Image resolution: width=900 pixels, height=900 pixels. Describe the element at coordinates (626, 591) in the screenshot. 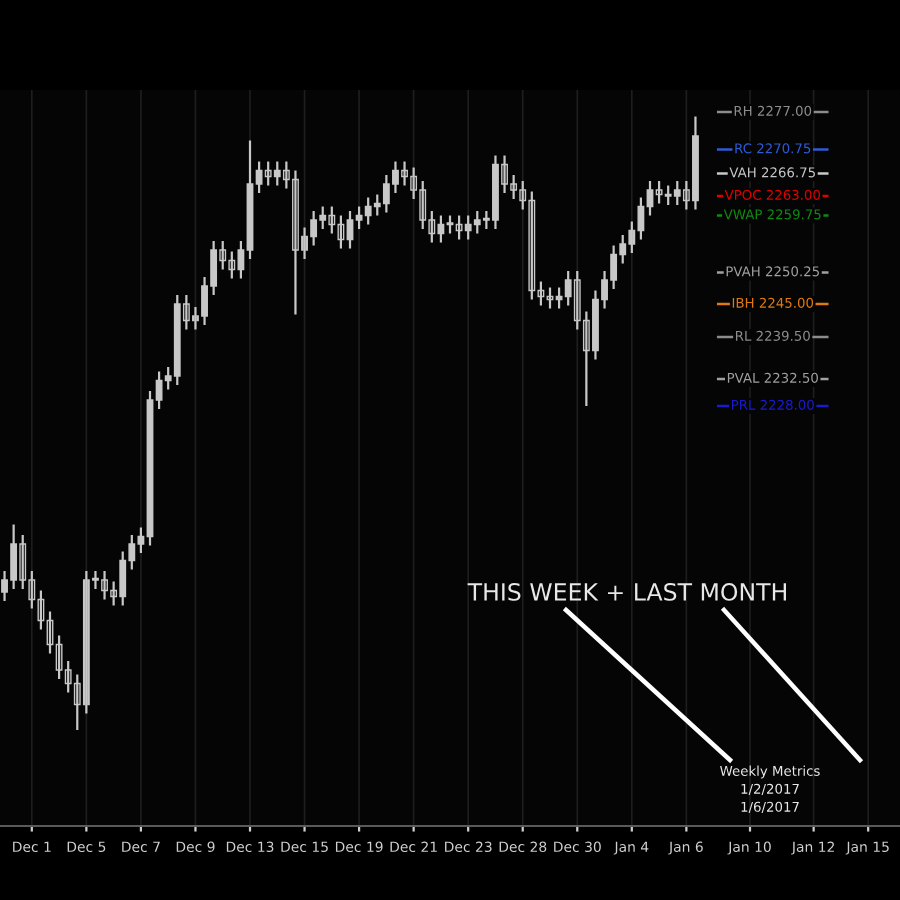

I see `annotation: THIS WEEK + LAST MONTH` at that location.